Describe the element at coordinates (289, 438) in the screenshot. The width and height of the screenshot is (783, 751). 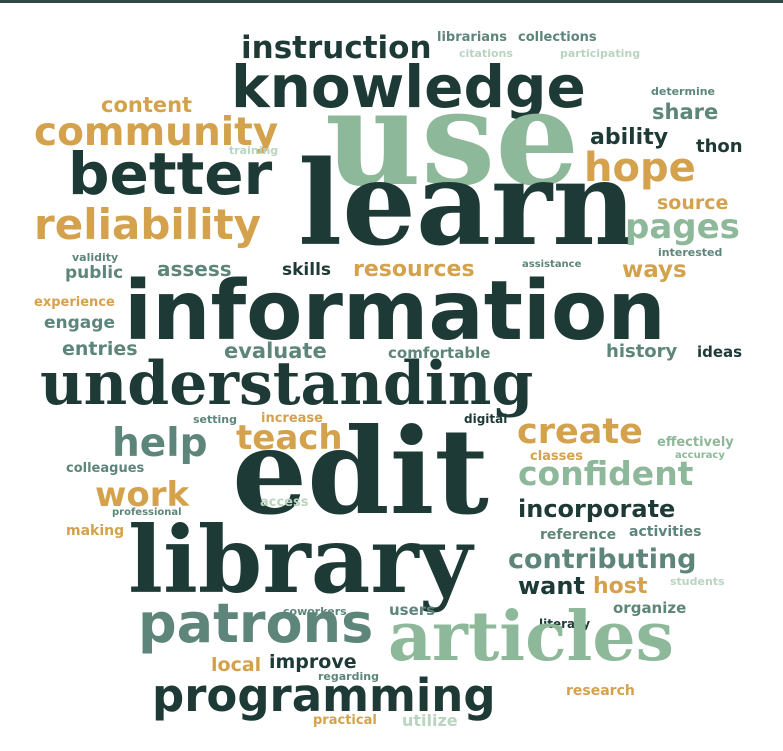
I see `word-teach: teach` at that location.